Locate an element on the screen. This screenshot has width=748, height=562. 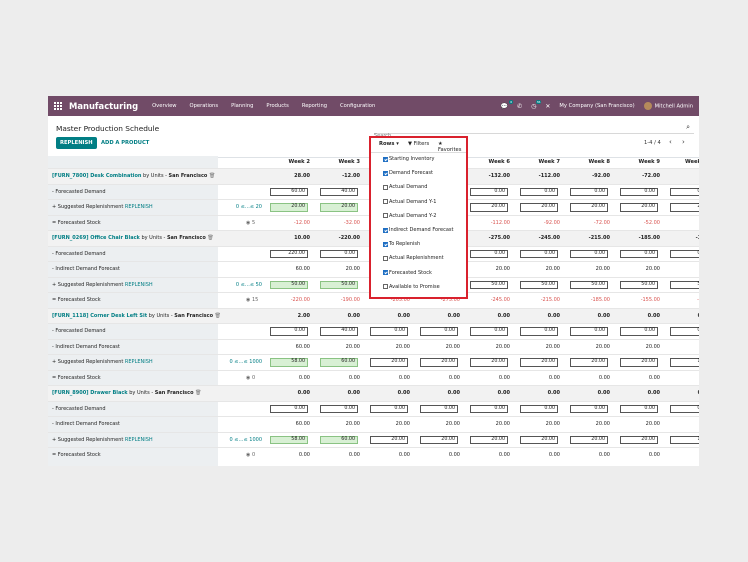
rows-menu-item: Starting Inventory is located at coordinates (408, 159).